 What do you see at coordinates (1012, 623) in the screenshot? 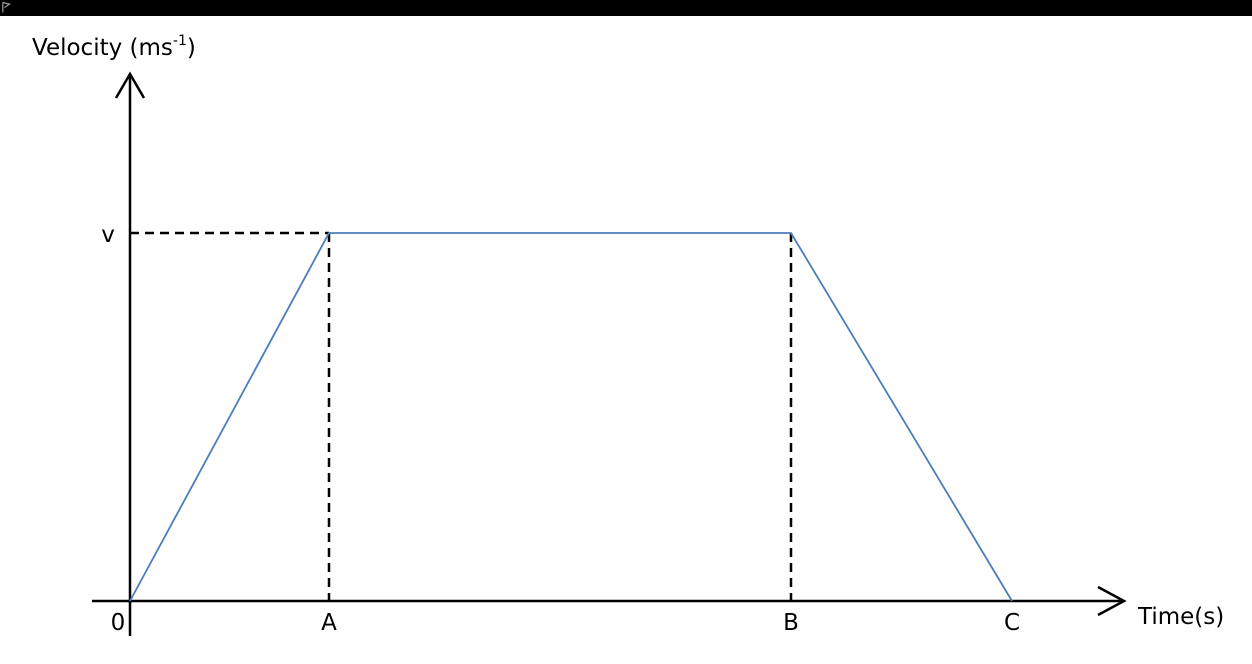
I see `x-tick-label: C` at bounding box center [1012, 623].